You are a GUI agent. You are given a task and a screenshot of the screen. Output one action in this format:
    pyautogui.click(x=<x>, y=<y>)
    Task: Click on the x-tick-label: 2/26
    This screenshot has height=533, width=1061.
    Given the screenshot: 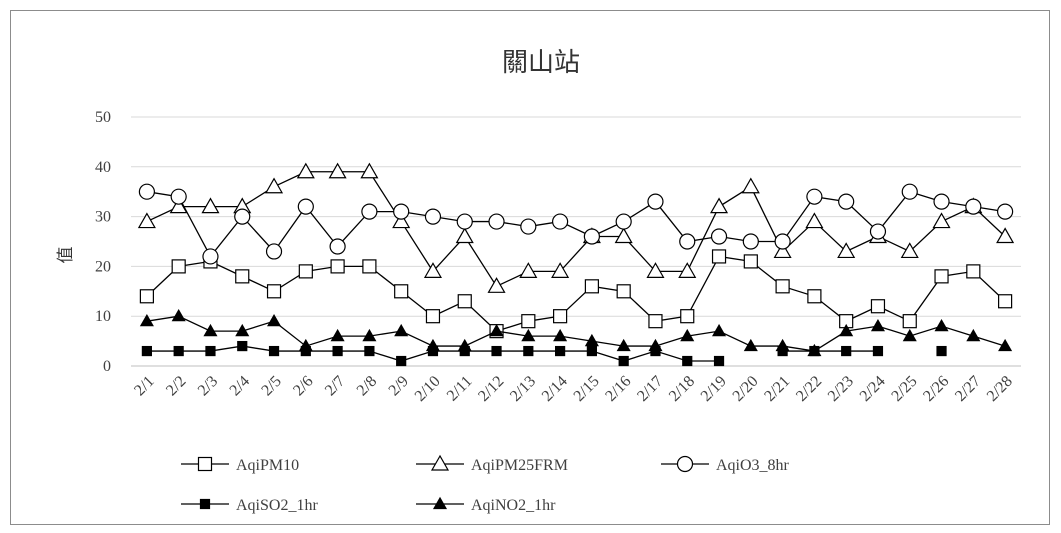 What is the action you would take?
    pyautogui.click(x=936, y=389)
    